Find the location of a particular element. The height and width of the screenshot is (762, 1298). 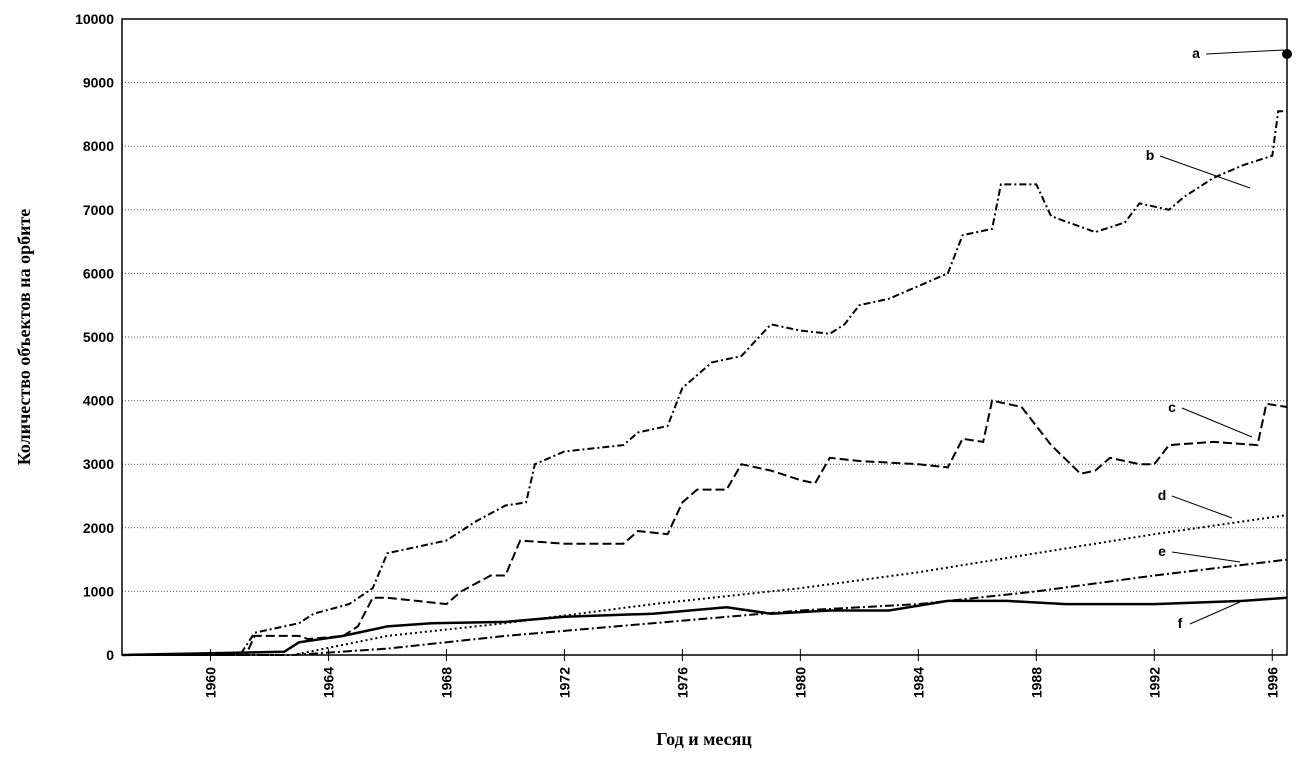

x-tick-label: 1976 is located at coordinates (682, 682).